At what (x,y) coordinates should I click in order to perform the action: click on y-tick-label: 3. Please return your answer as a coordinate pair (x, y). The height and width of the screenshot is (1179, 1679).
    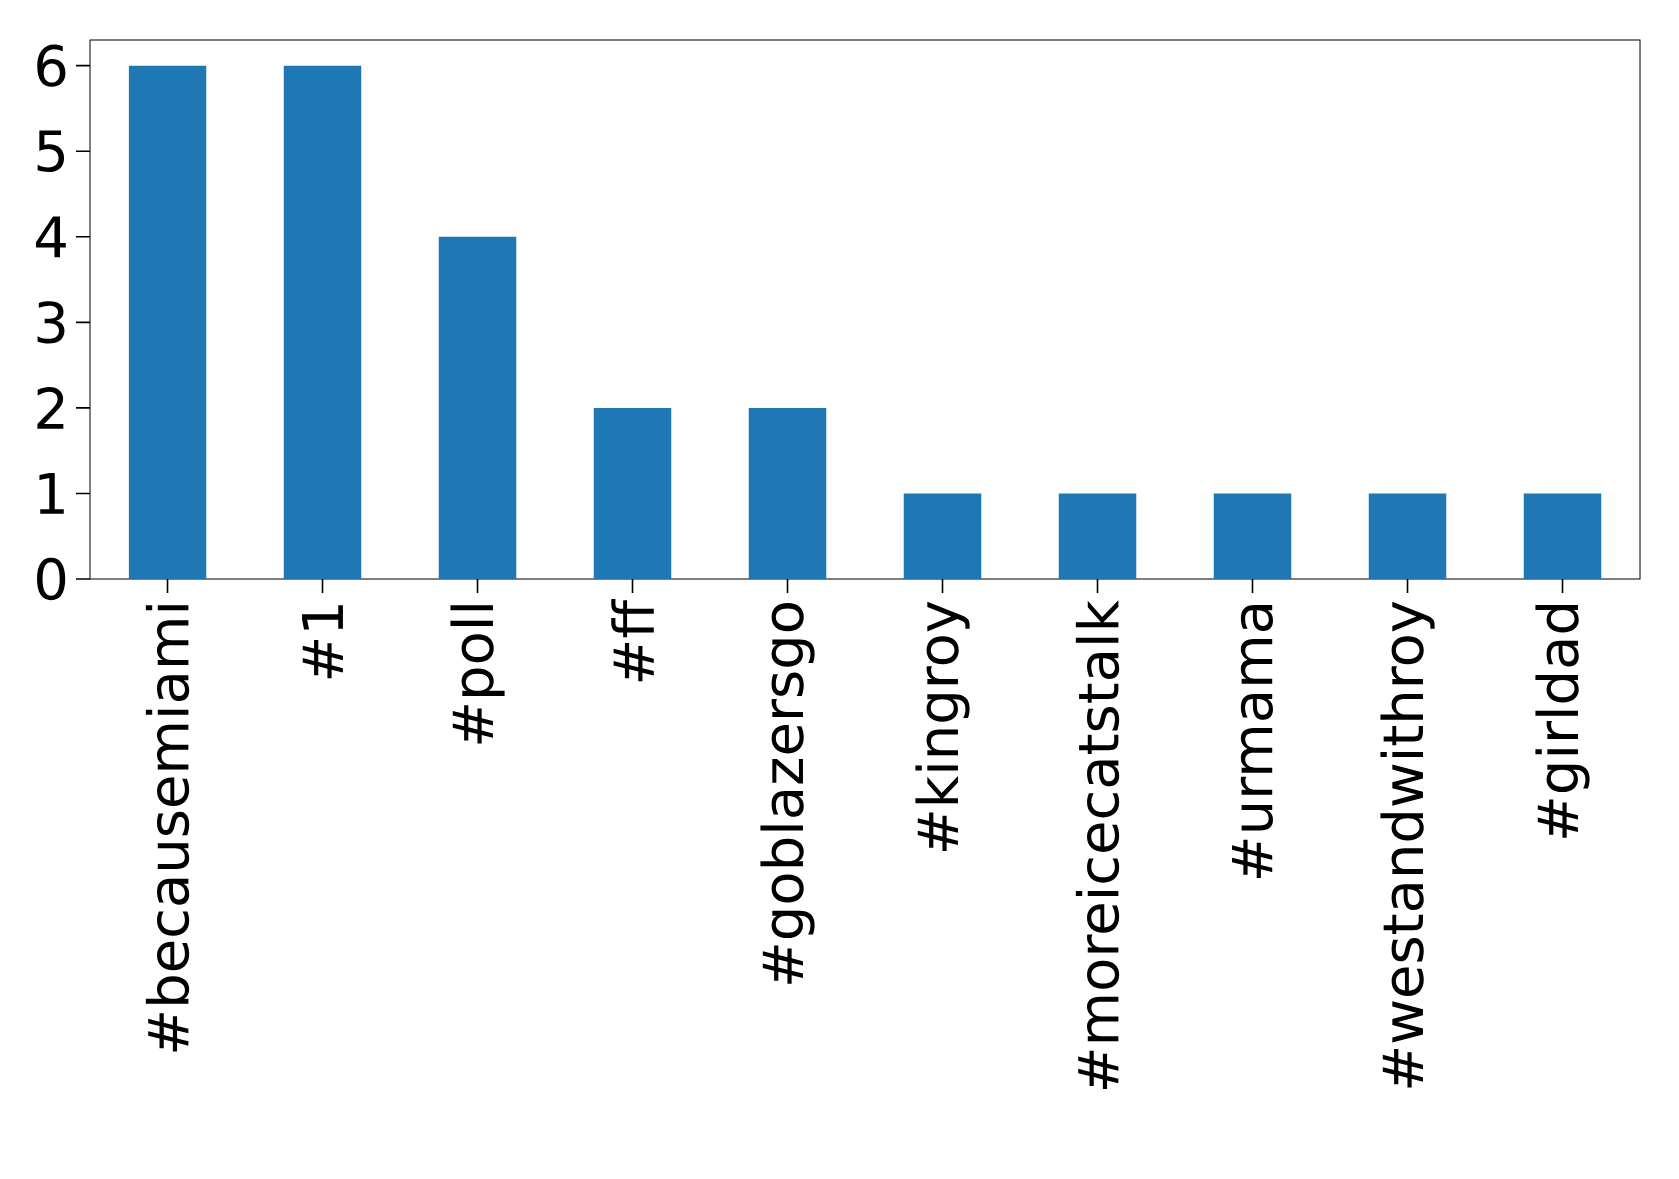
    Looking at the image, I should click on (51, 322).